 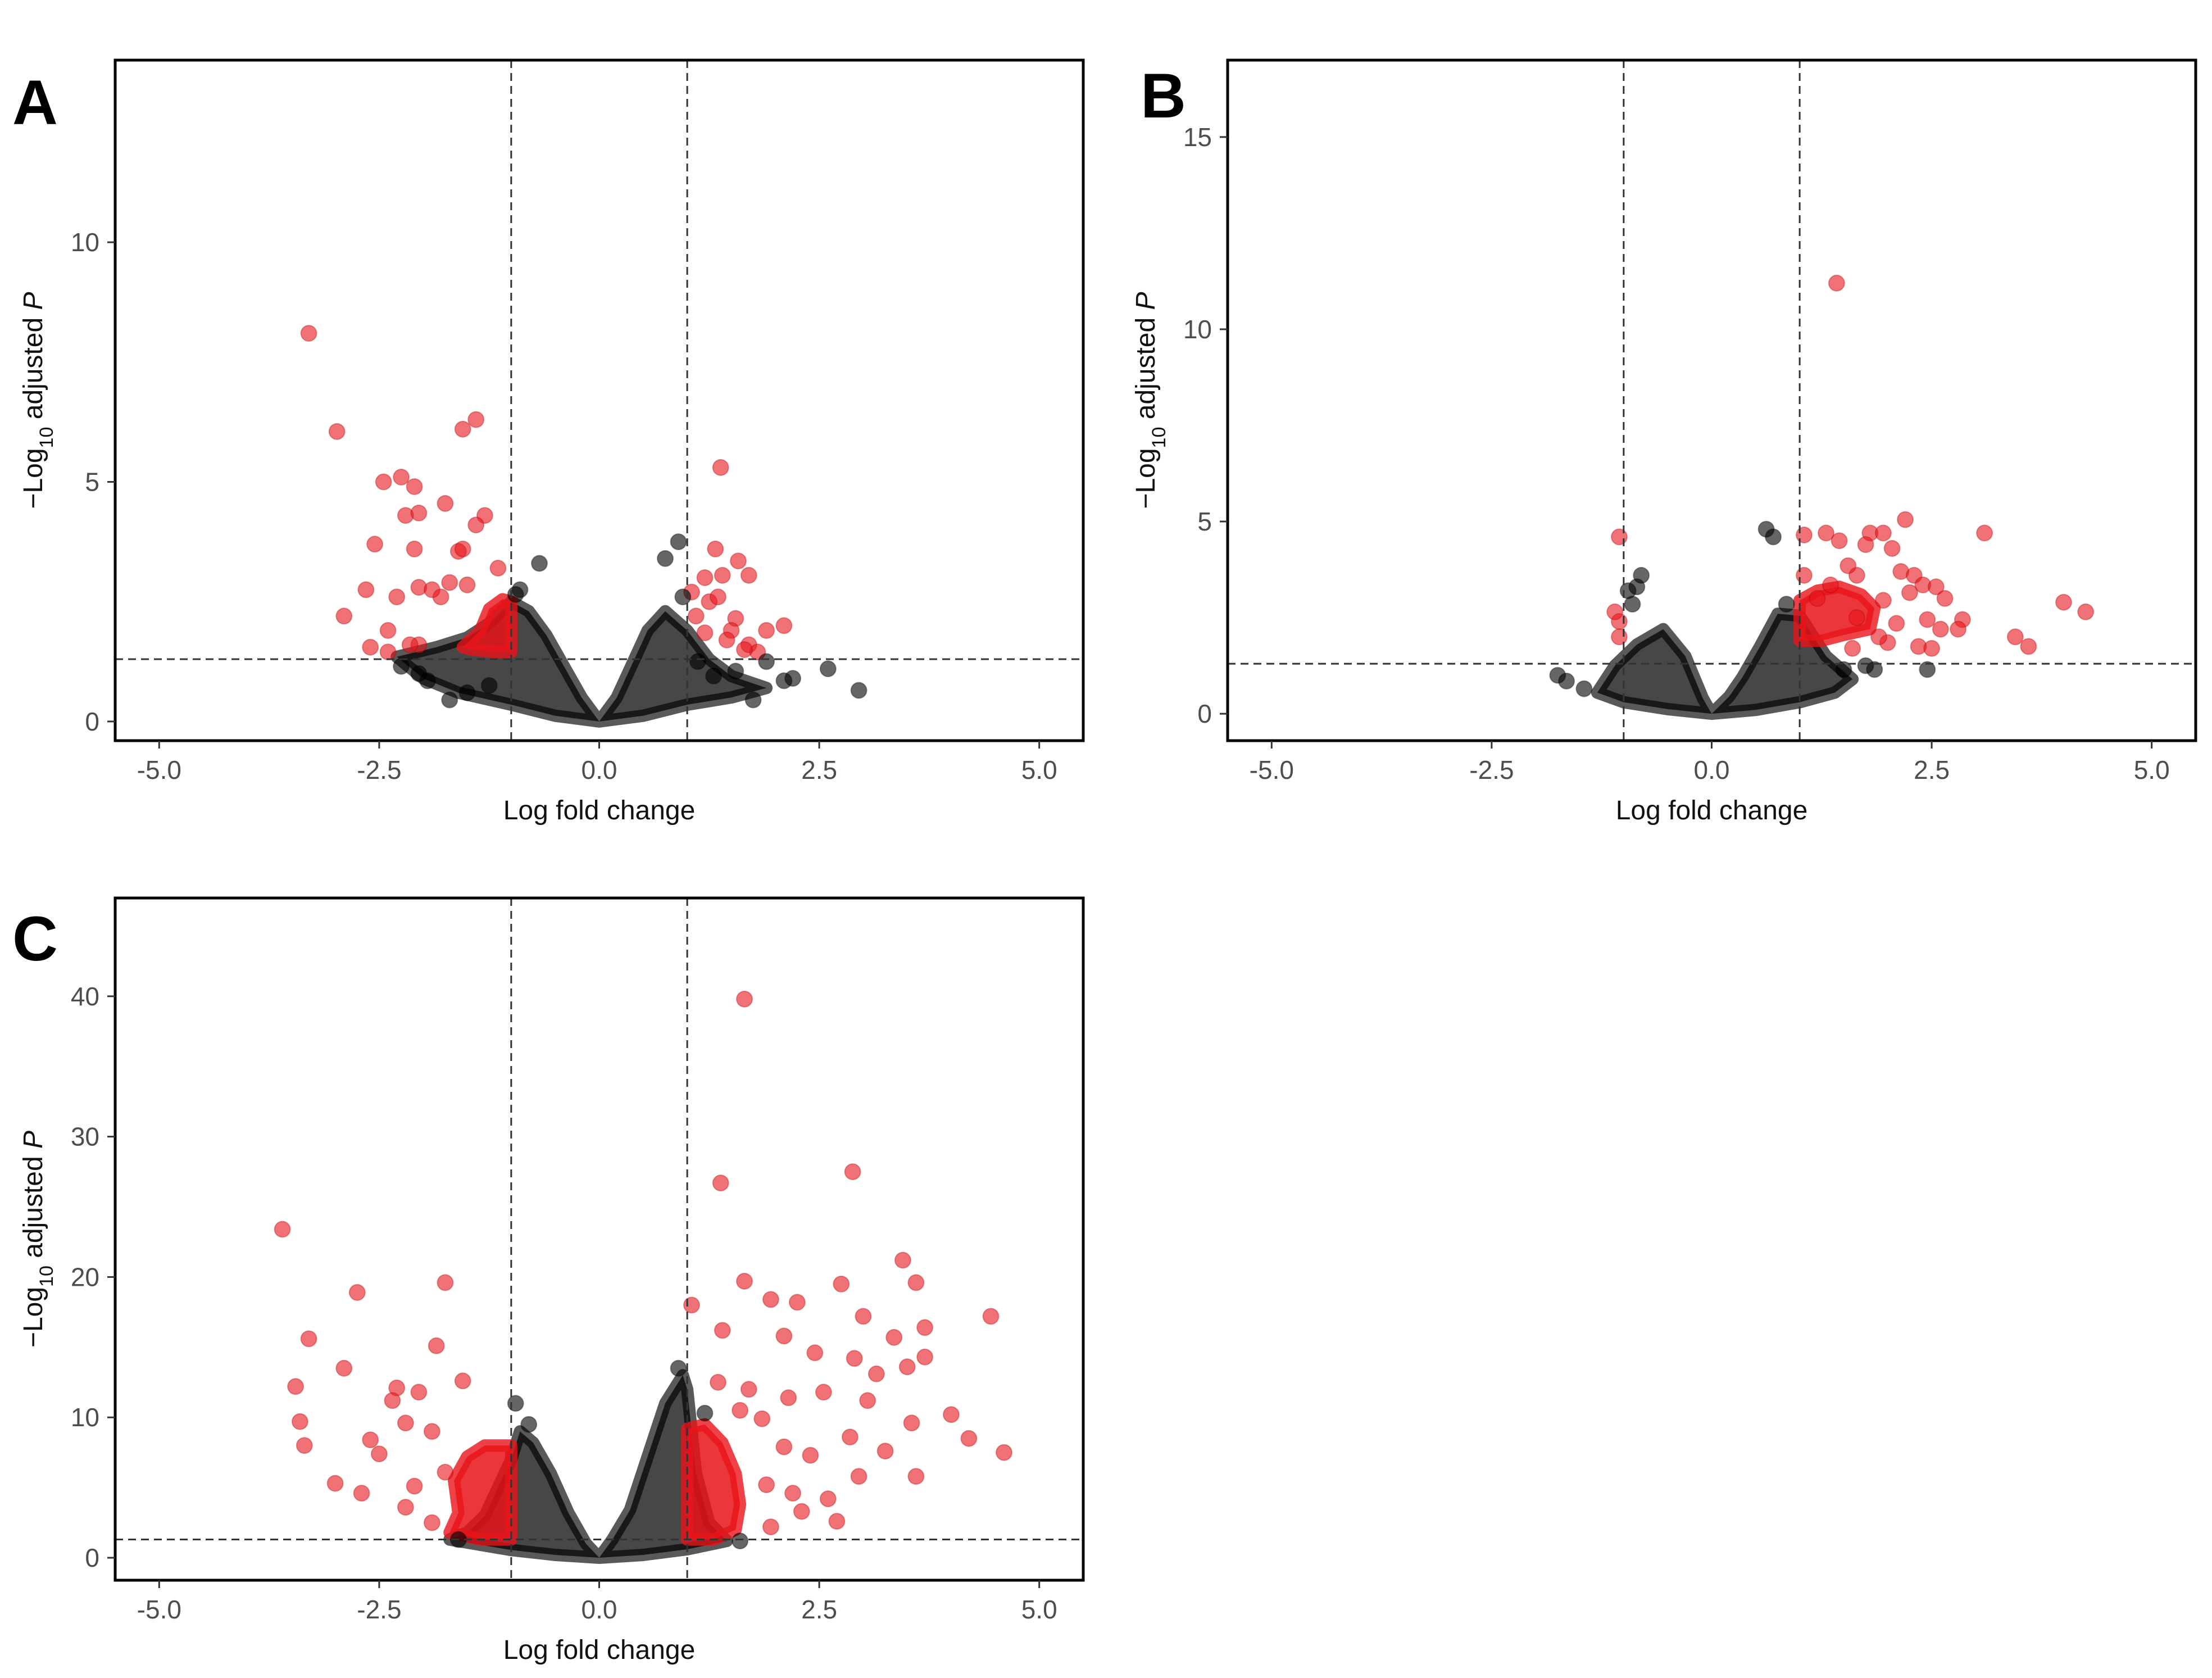 What do you see at coordinates (379, 1609) in the screenshot?
I see `x-tick-label: -2.5` at bounding box center [379, 1609].